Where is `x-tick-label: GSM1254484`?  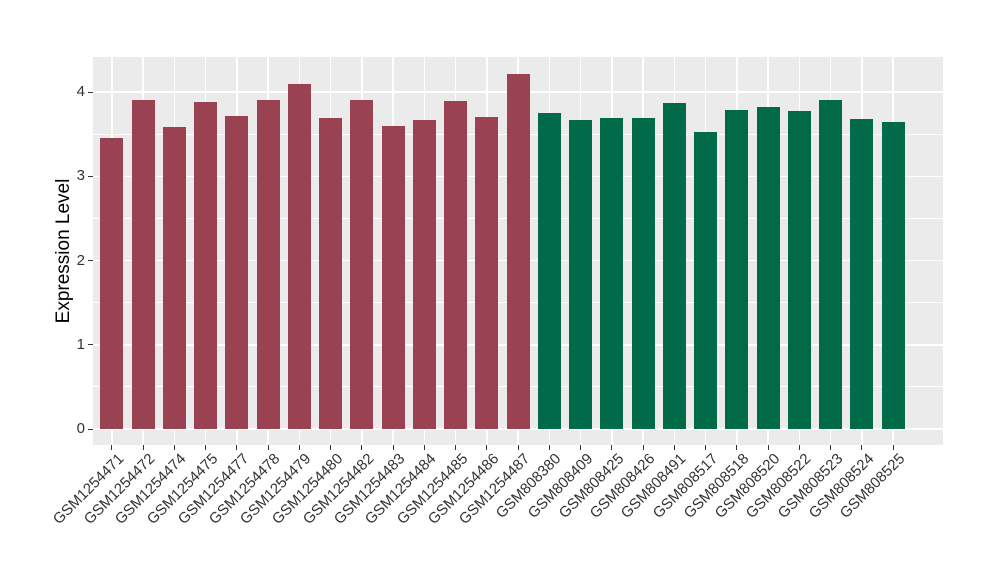 x-tick-label: GSM1254484 is located at coordinates (401, 489).